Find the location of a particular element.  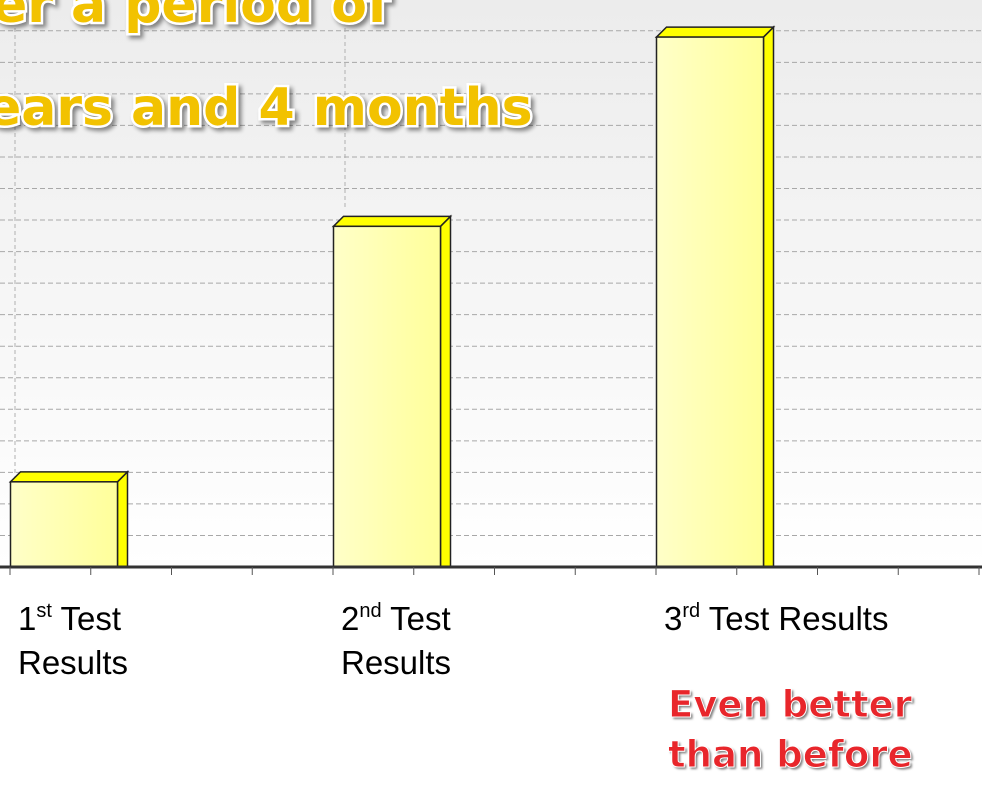

x-ticks is located at coordinates (494, 571).